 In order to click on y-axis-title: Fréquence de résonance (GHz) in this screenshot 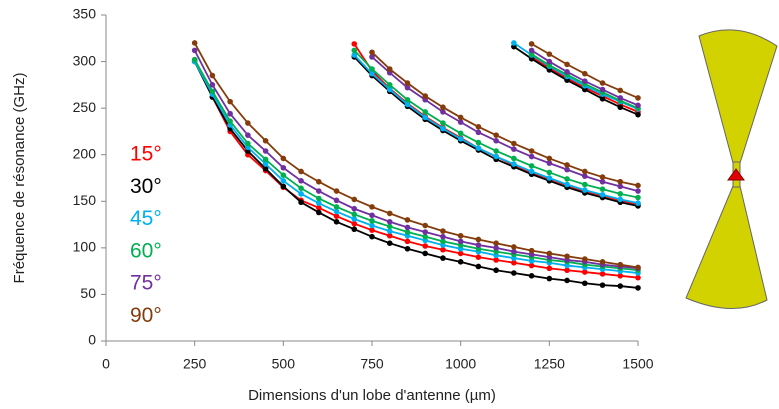, I will do `click(19, 178)`.